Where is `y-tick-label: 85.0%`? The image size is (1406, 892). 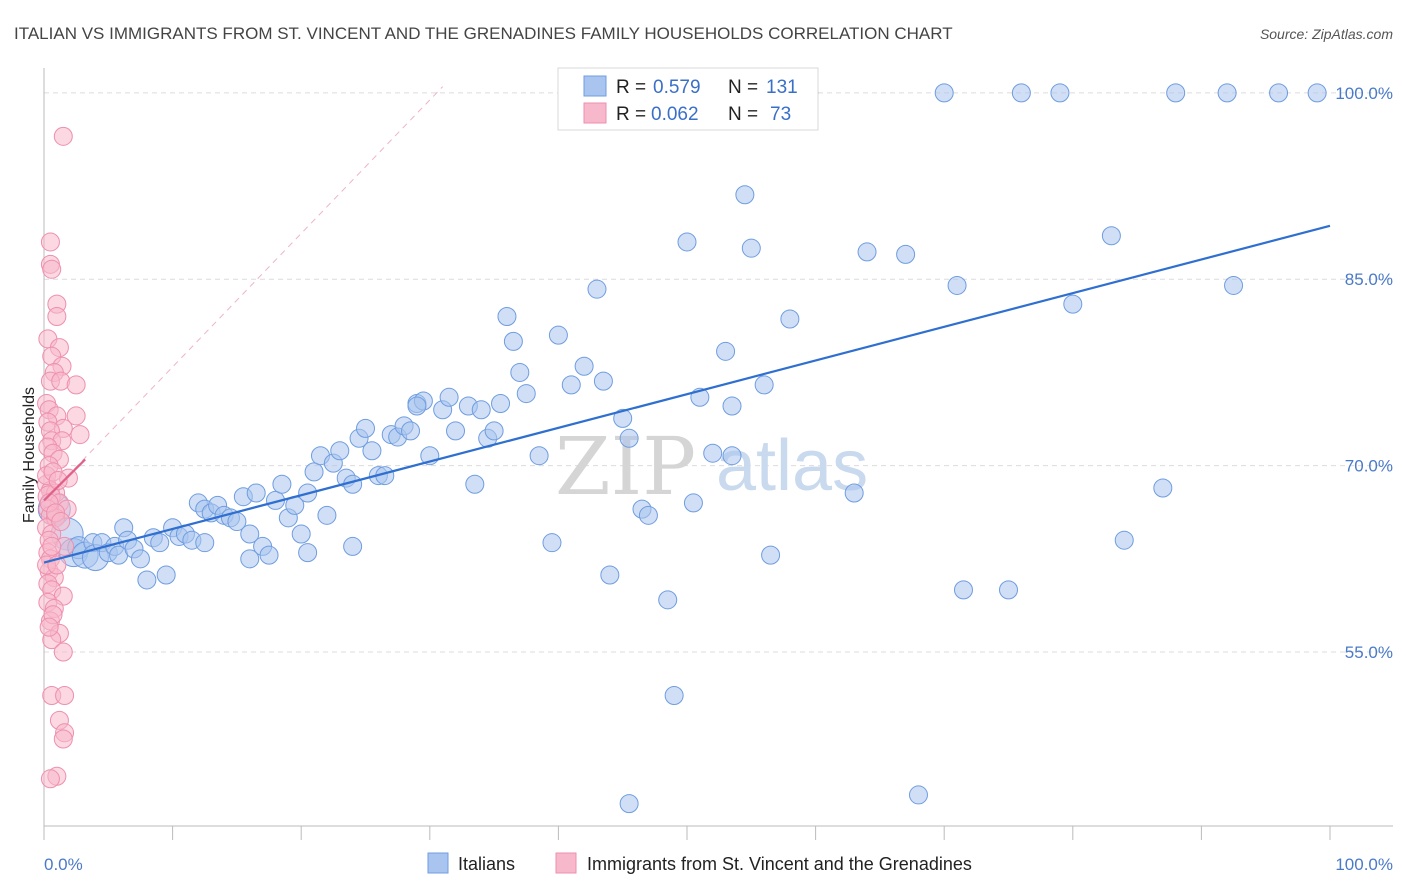 y-tick-label: 85.0% is located at coordinates (1369, 279).